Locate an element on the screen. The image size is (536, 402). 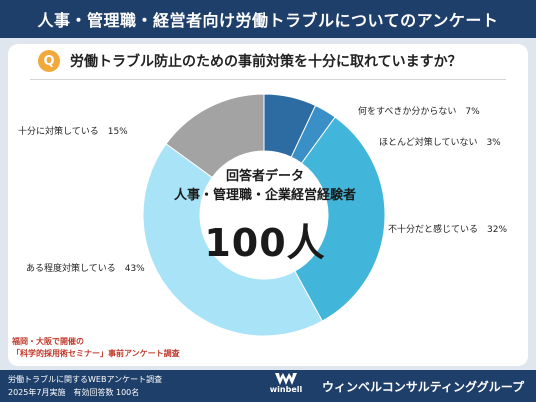
header-title: 人事・管理職・経営者向け労働トラブルについてのアンケート is located at coordinates (268, 20).